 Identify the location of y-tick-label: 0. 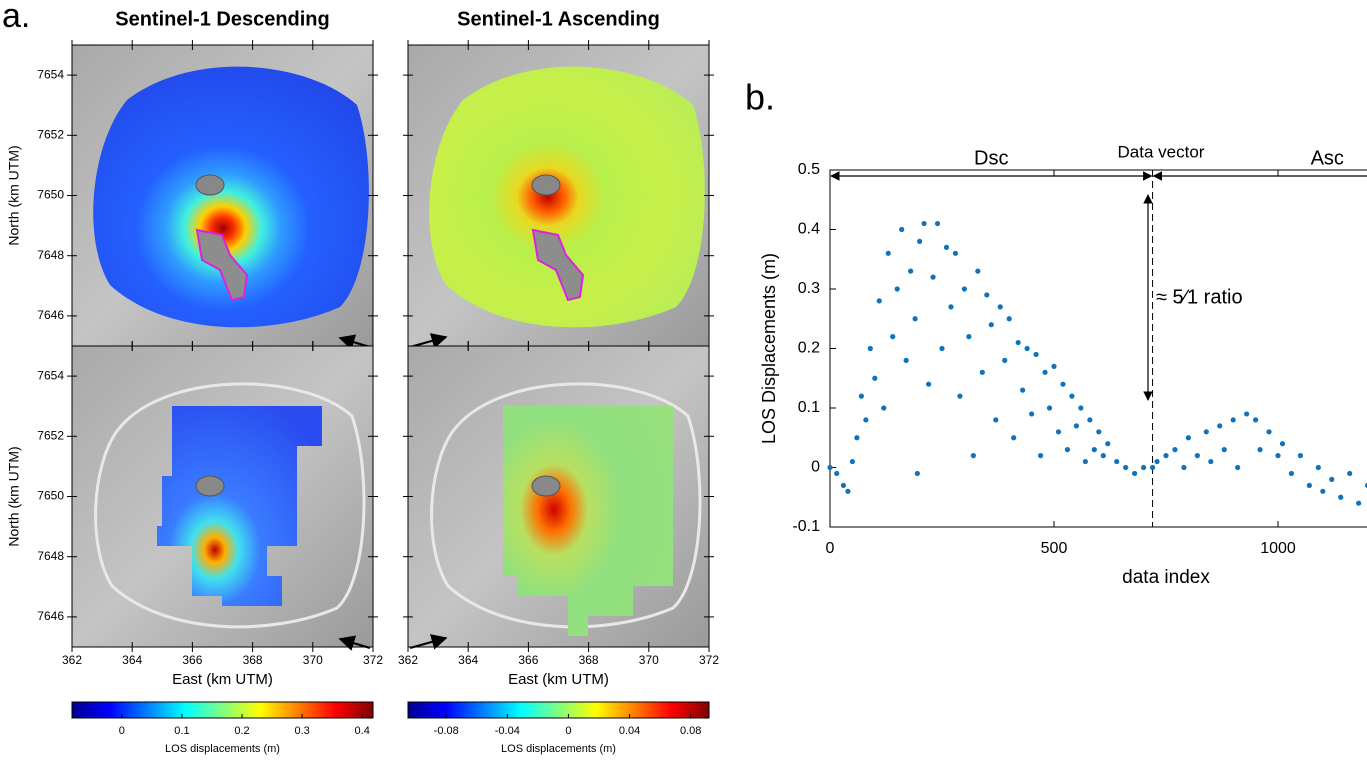
(815, 467).